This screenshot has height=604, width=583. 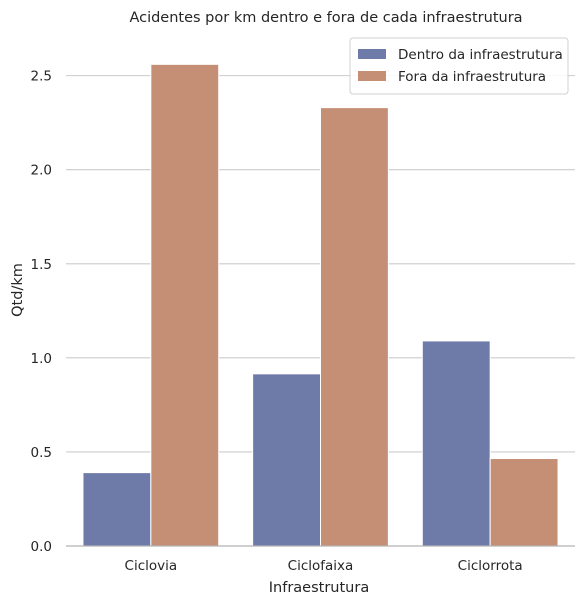 I want to click on bar-outside-ciclovia, so click(x=185, y=305).